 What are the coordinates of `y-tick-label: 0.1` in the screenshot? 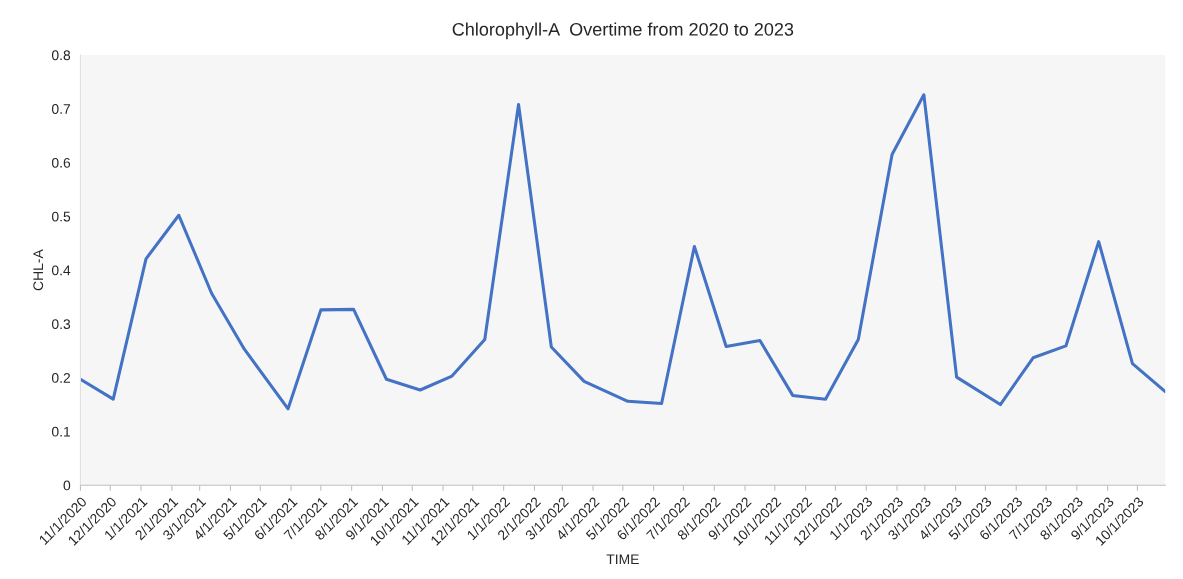 It's located at (61, 431).